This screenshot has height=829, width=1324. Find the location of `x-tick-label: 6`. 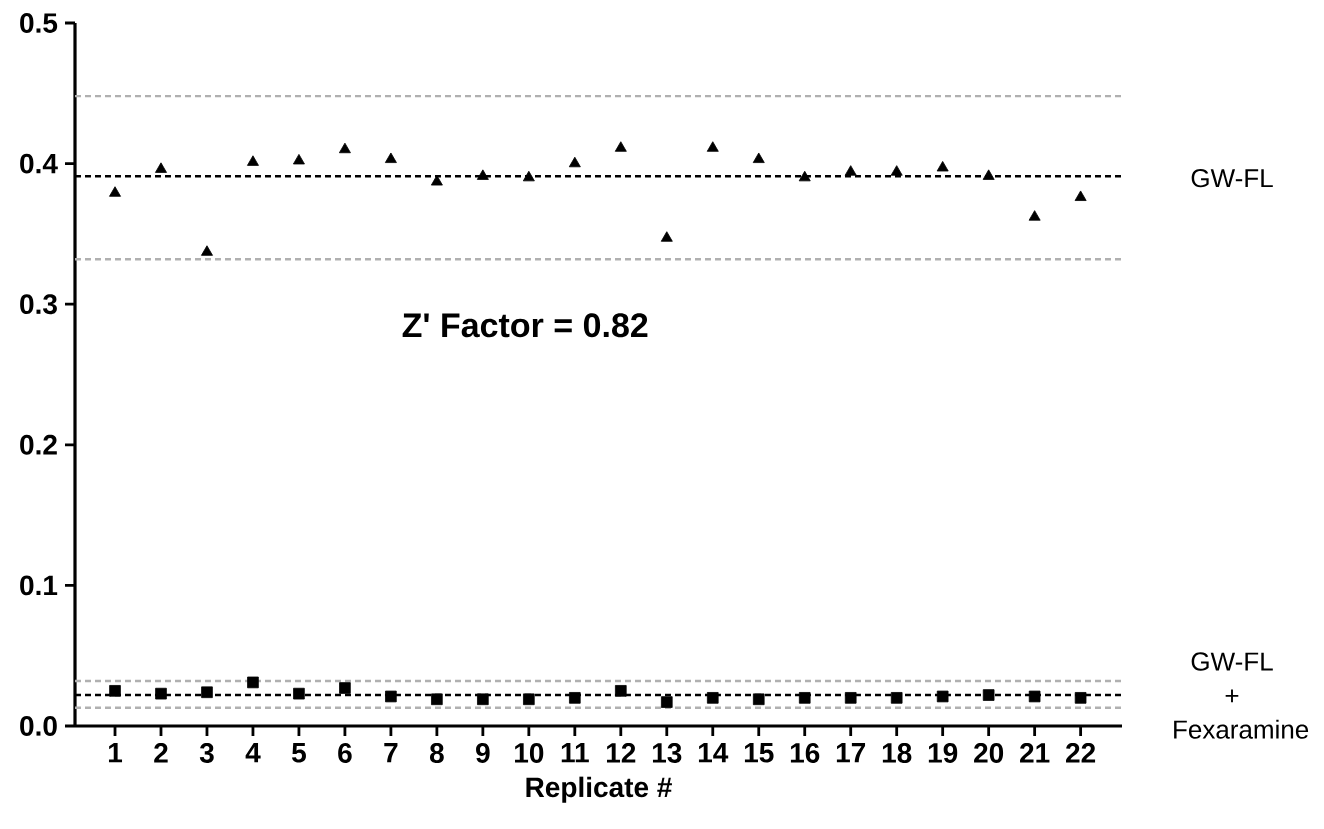

x-tick-label: 6 is located at coordinates (345, 753).